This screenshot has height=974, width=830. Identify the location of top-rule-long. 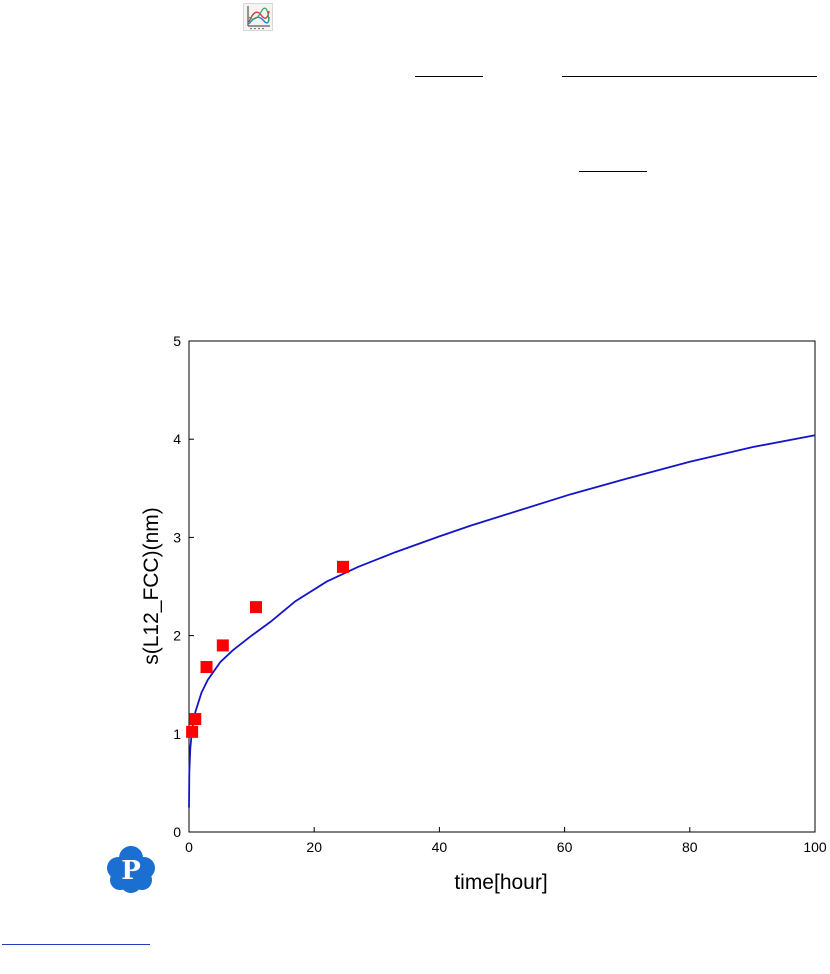
(689, 76).